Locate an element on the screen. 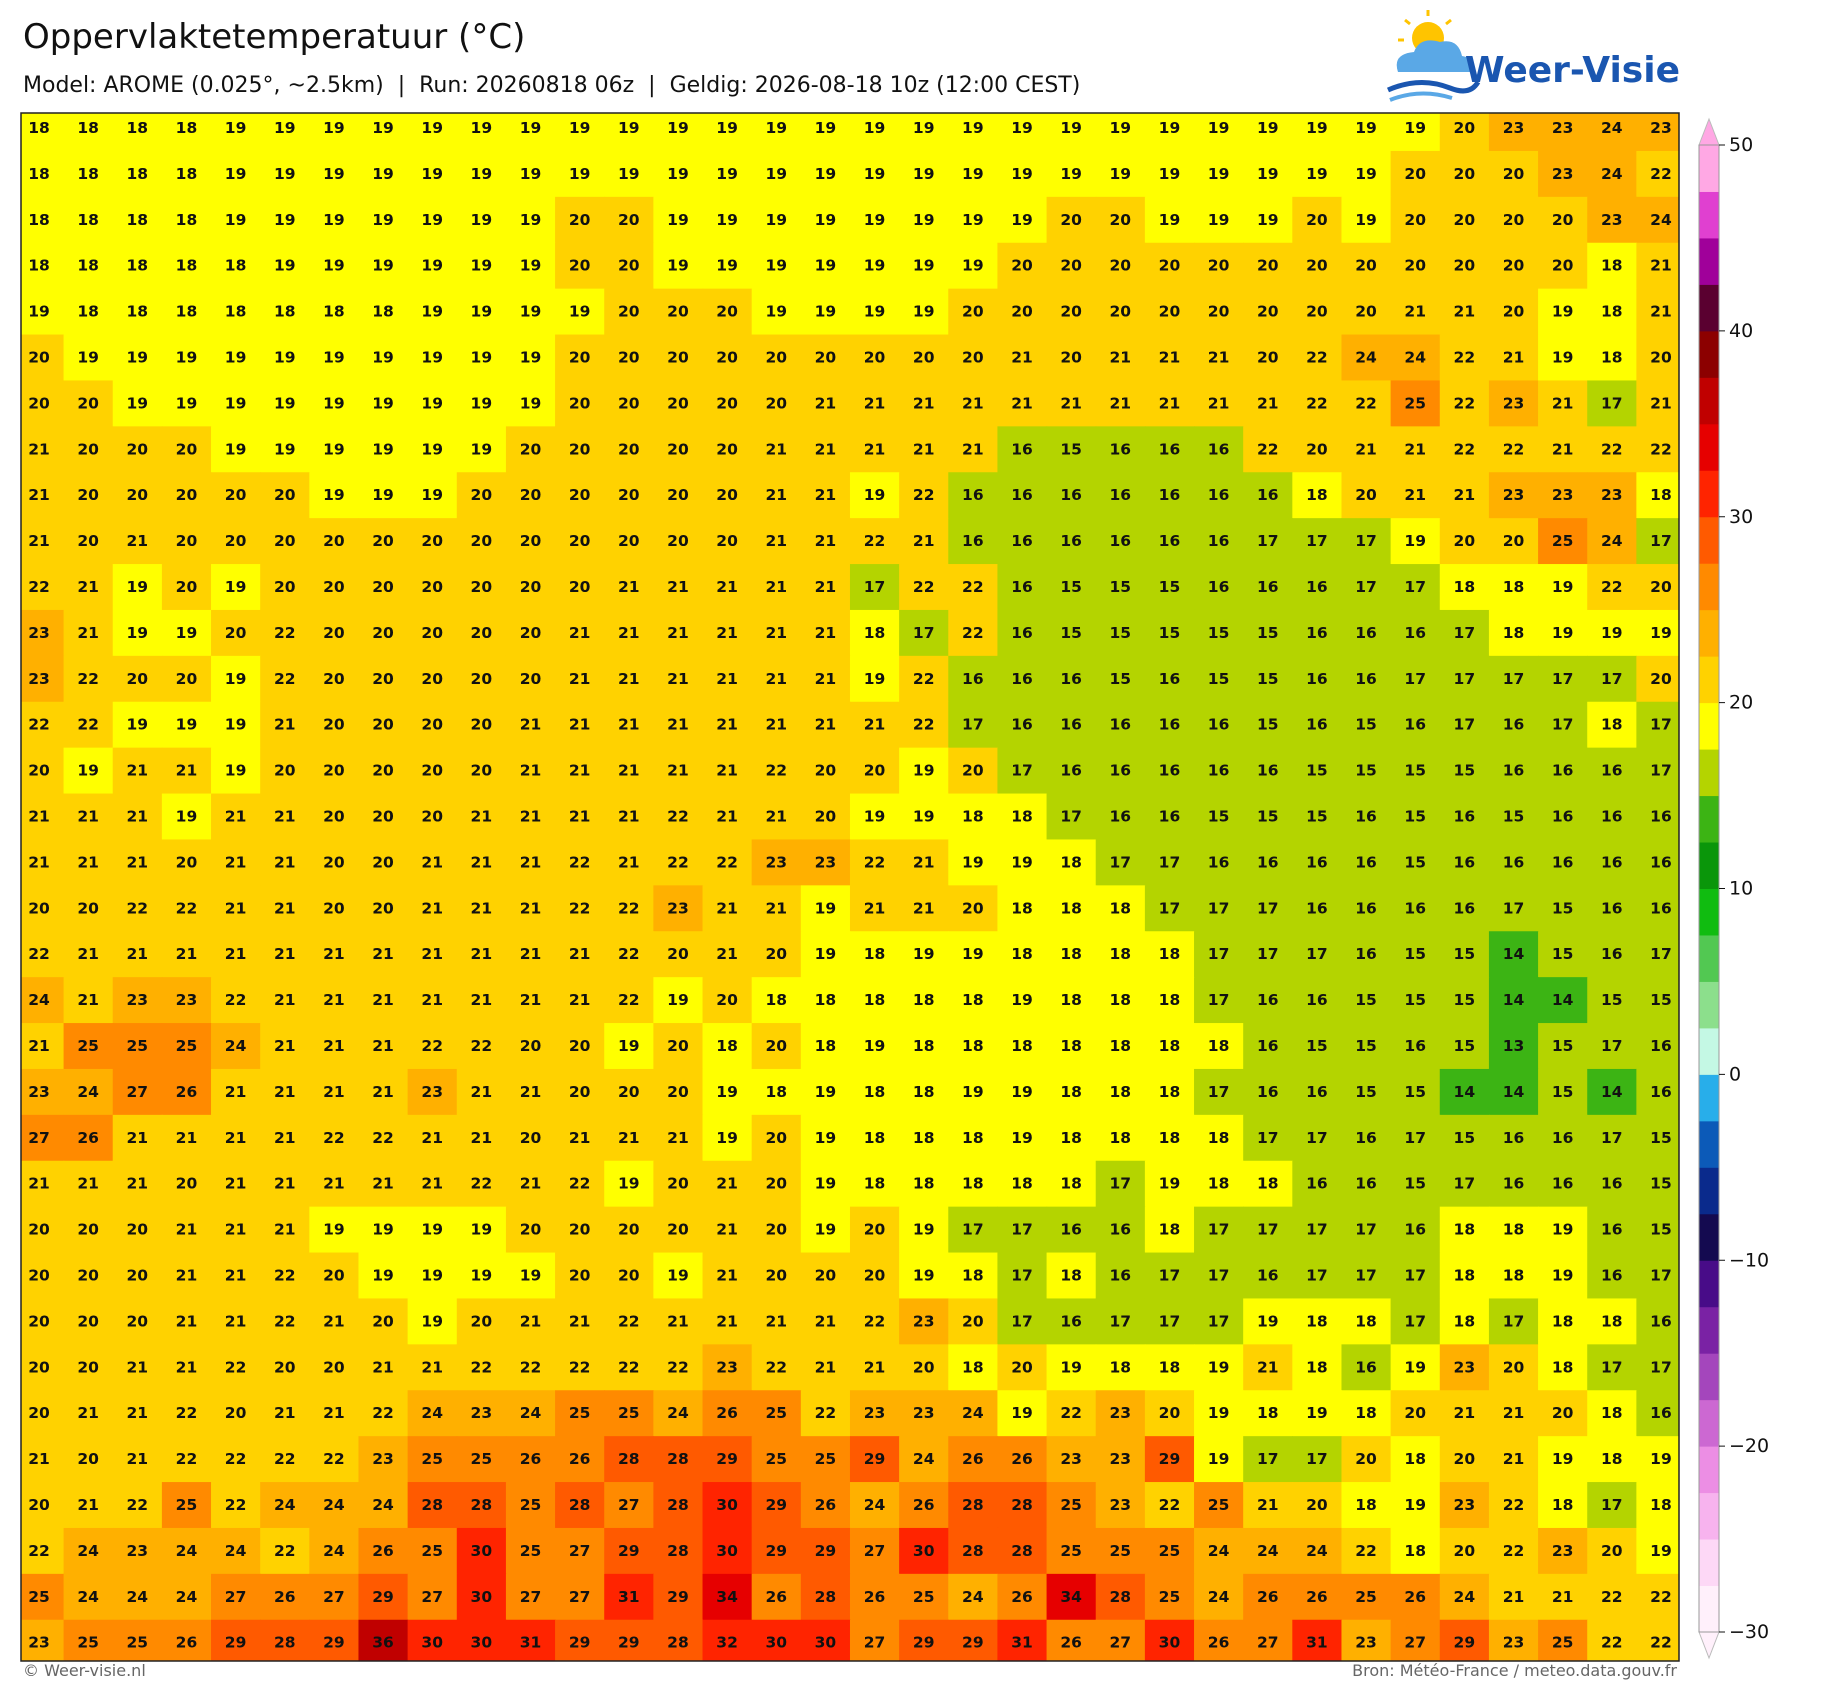  temperature-label: 15 is located at coordinates (1415, 1184).